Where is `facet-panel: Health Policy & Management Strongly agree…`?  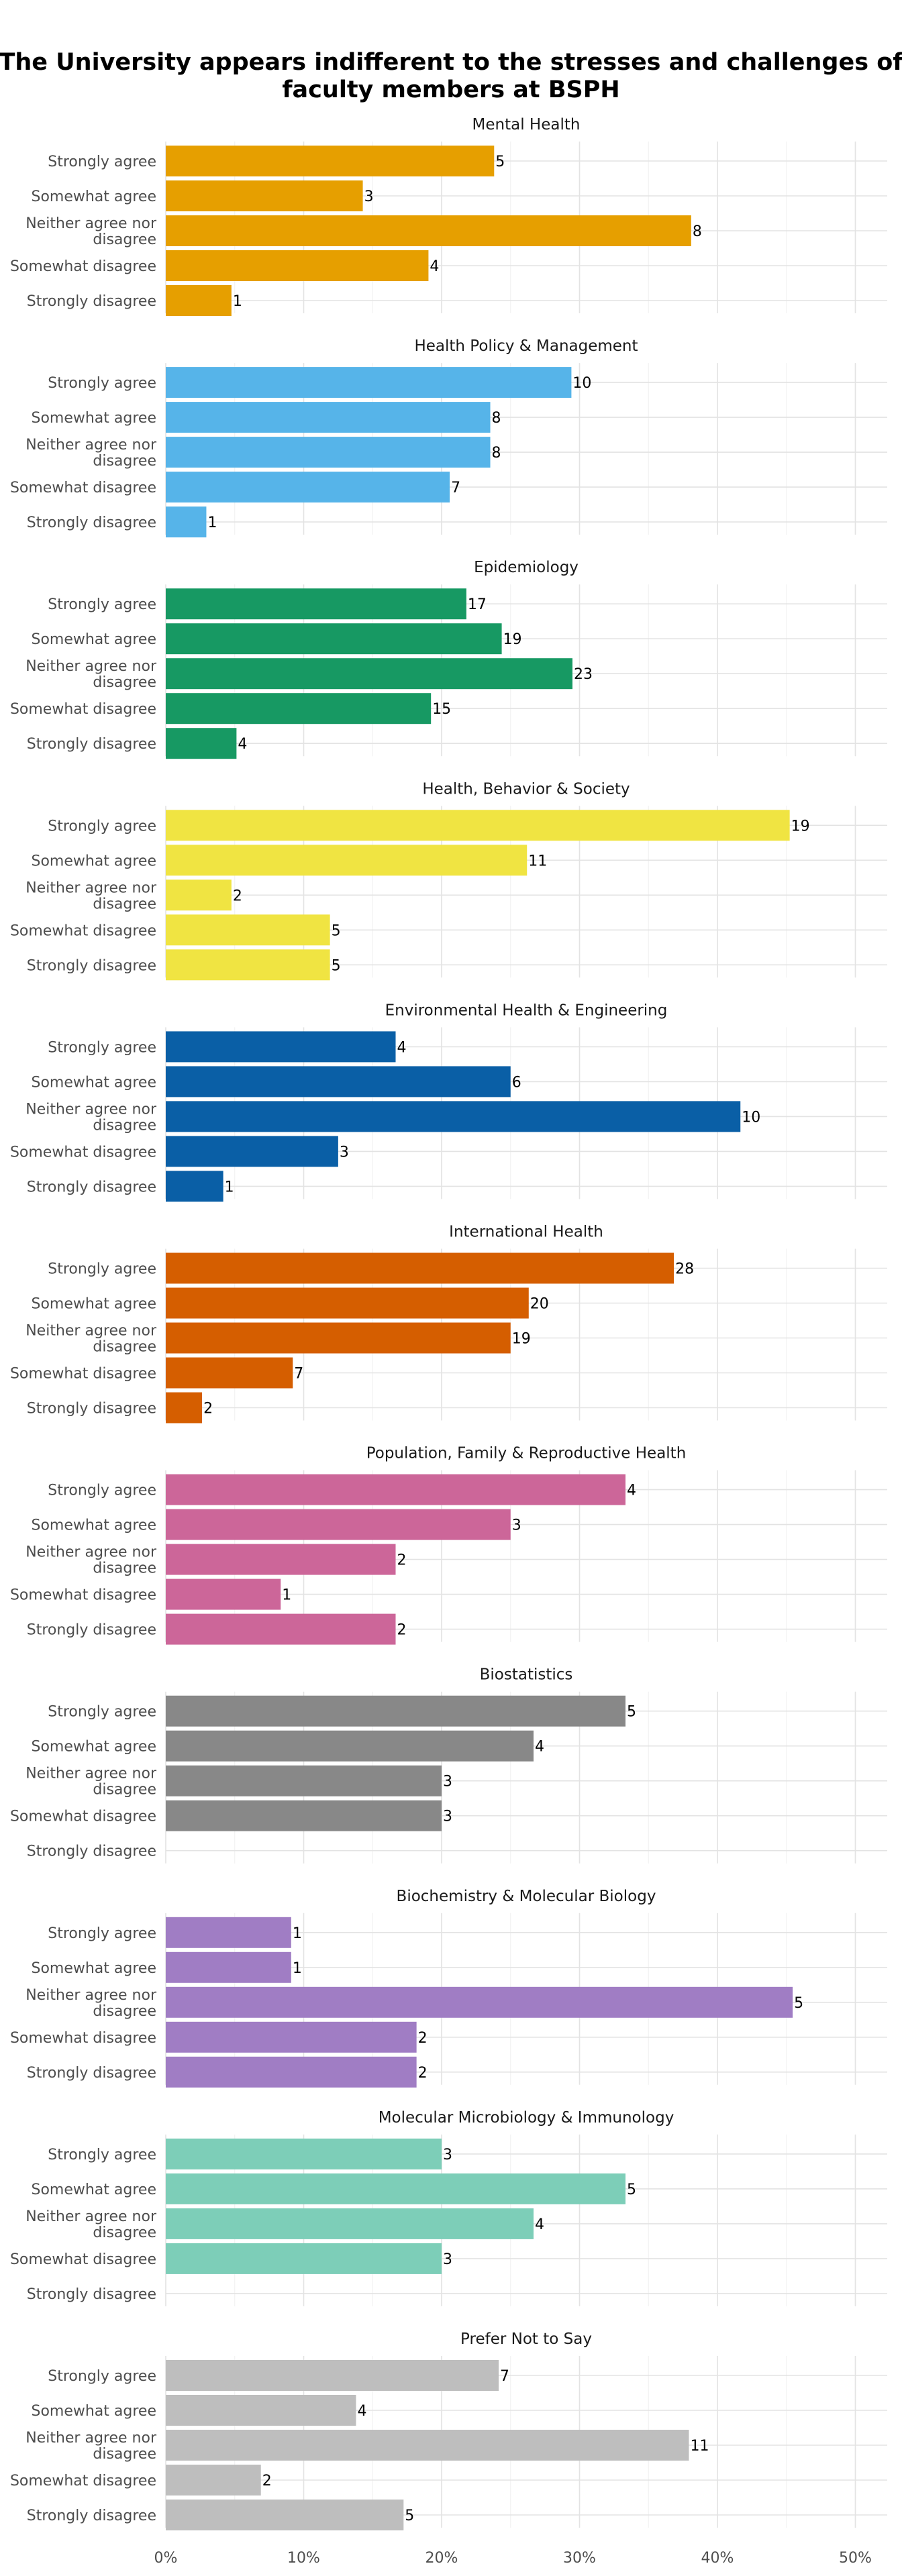 facet-panel: Health Policy & Management Strongly agree… is located at coordinates (448, 437).